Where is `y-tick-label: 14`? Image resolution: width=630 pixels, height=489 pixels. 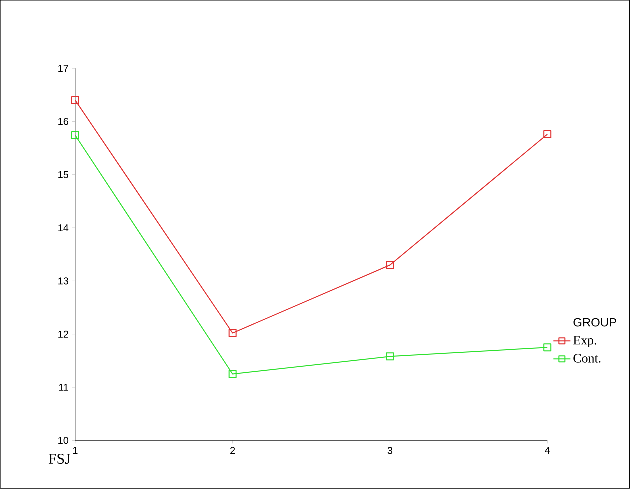
y-tick-label: 14 is located at coordinates (63, 228).